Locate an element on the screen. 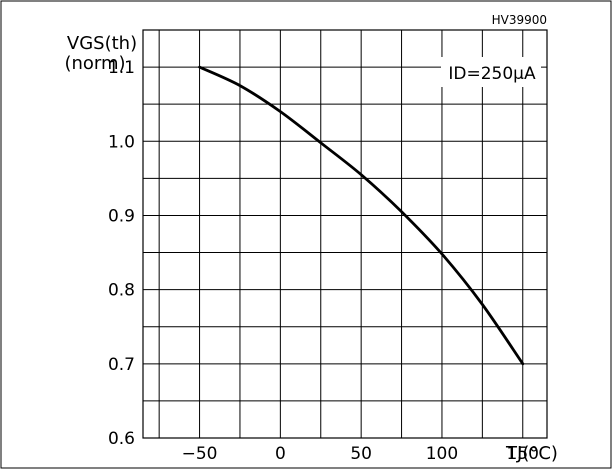 This screenshot has width=612, height=469. x-tick-label: 100 is located at coordinates (442, 454).